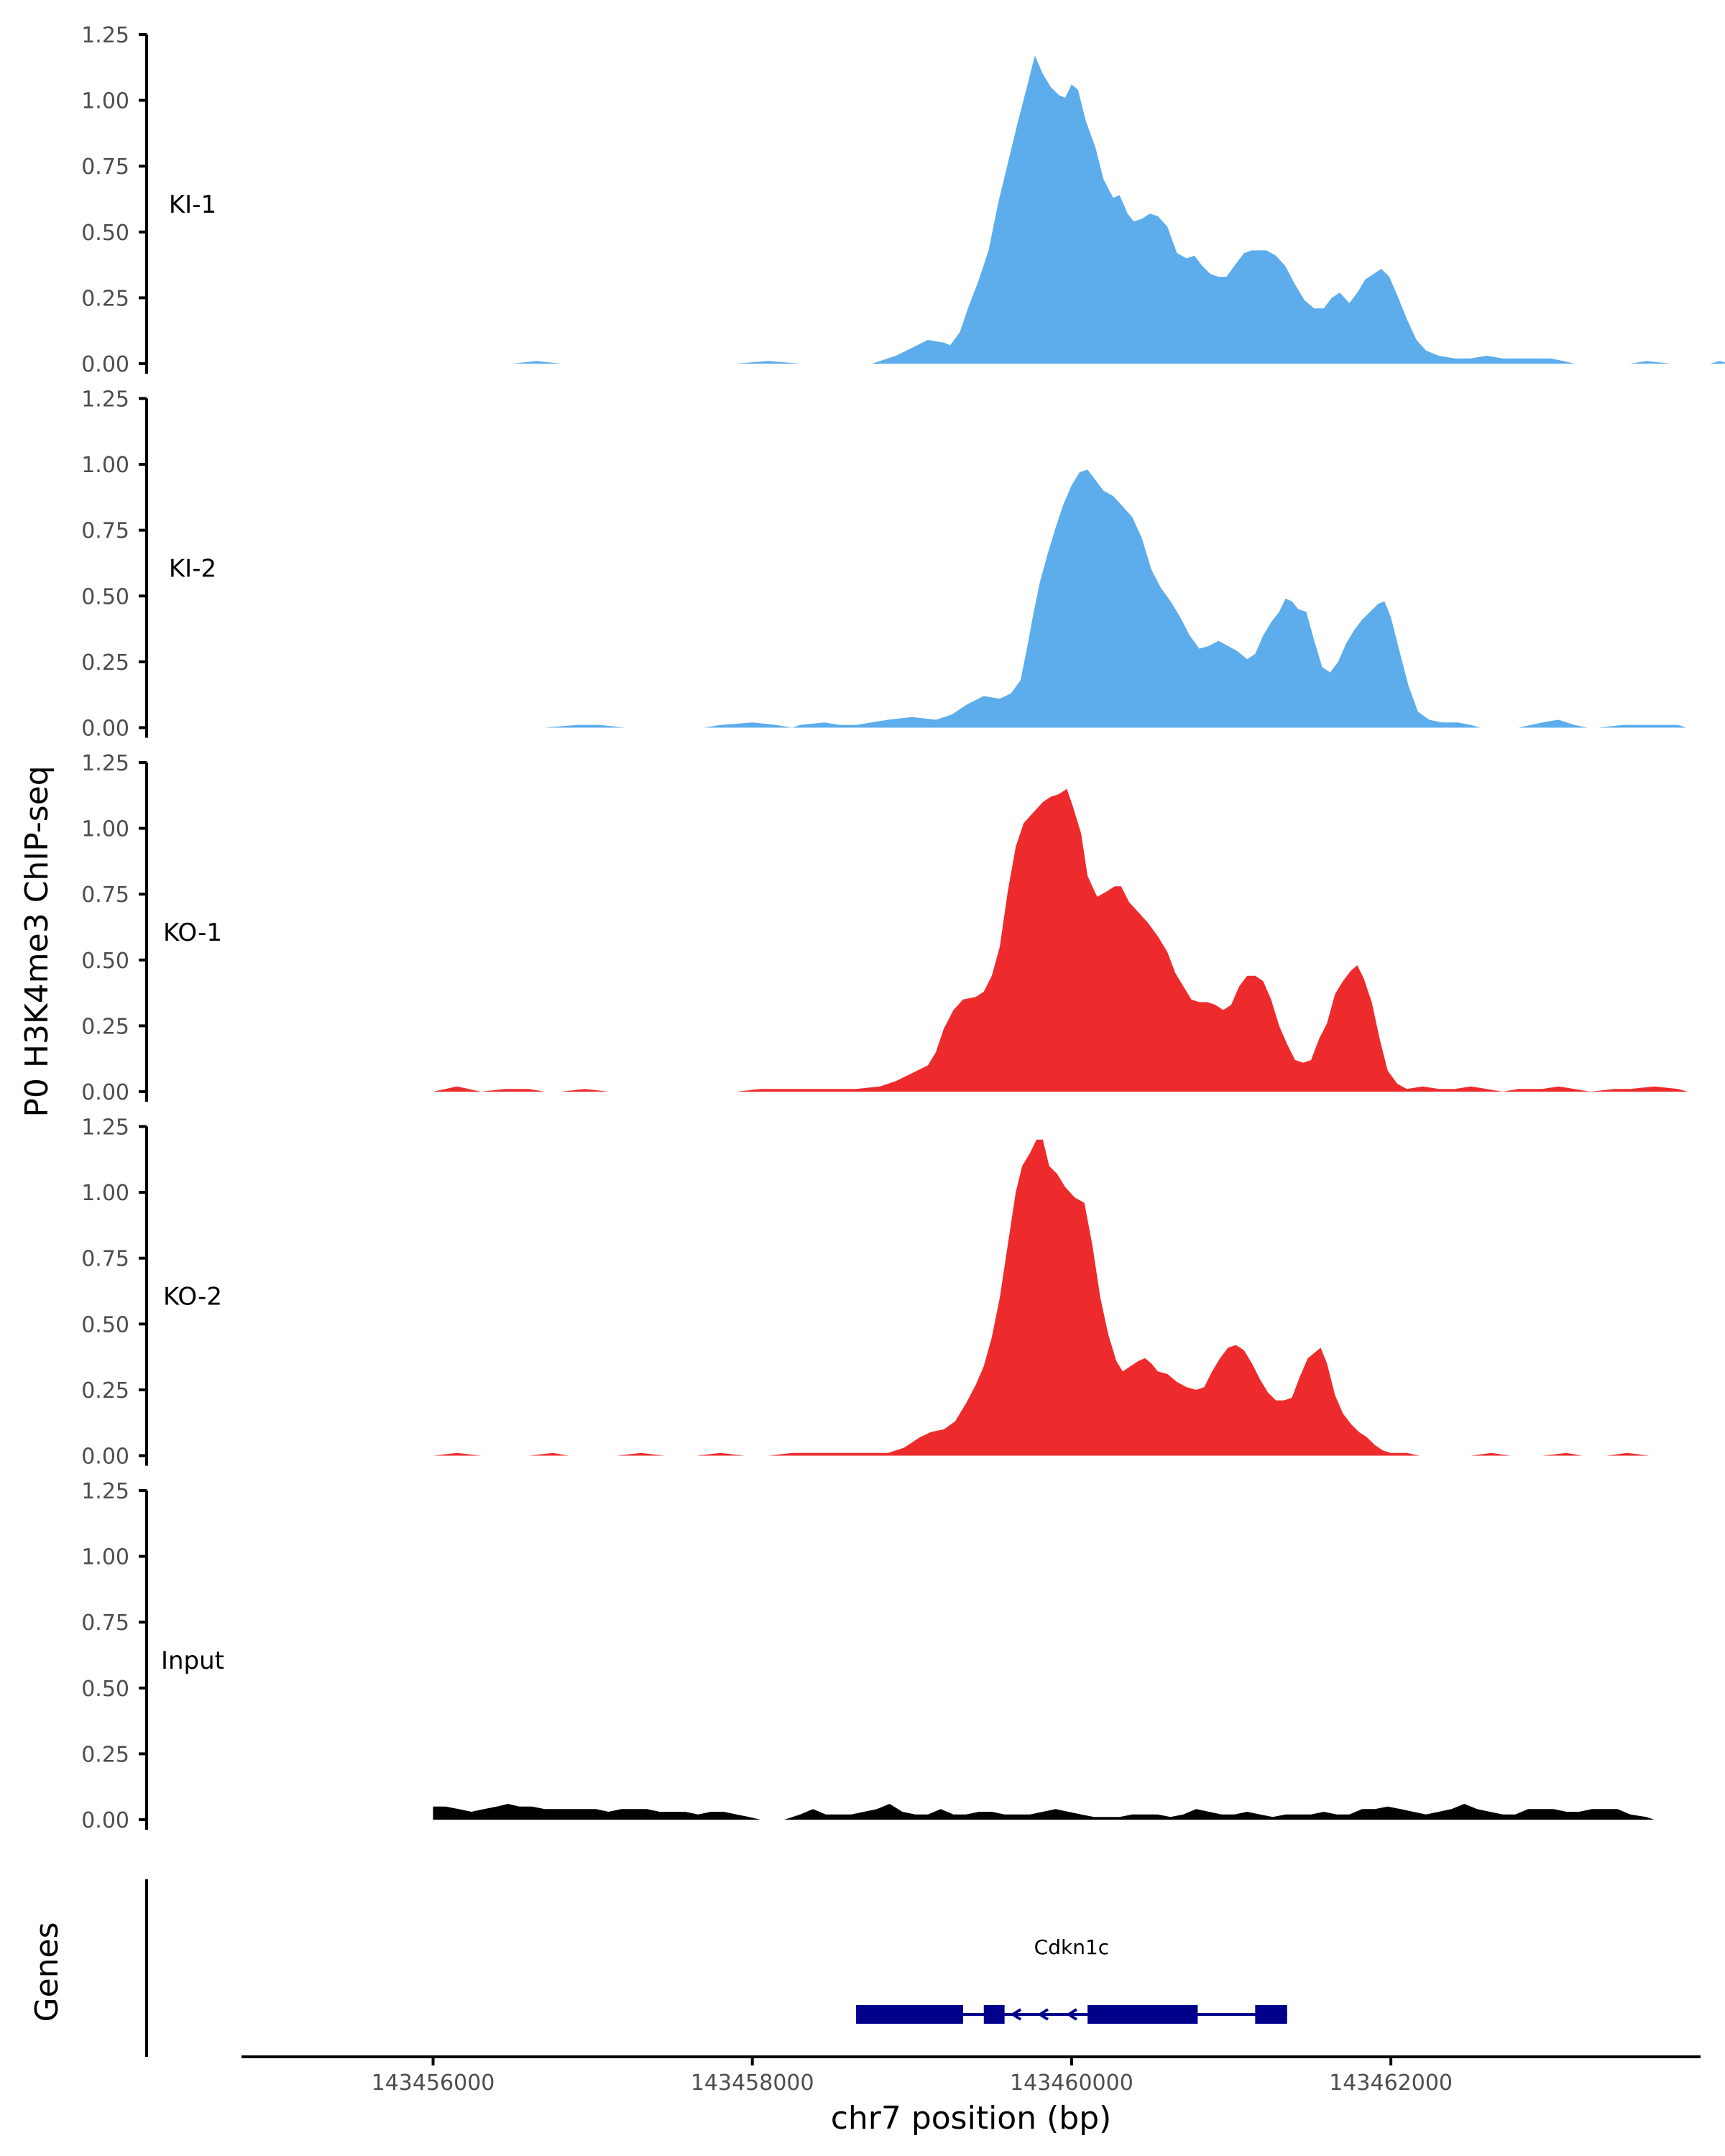 This screenshot has width=1725, height=2156. I want to click on x-tick-label: 143460000, so click(1071, 2083).